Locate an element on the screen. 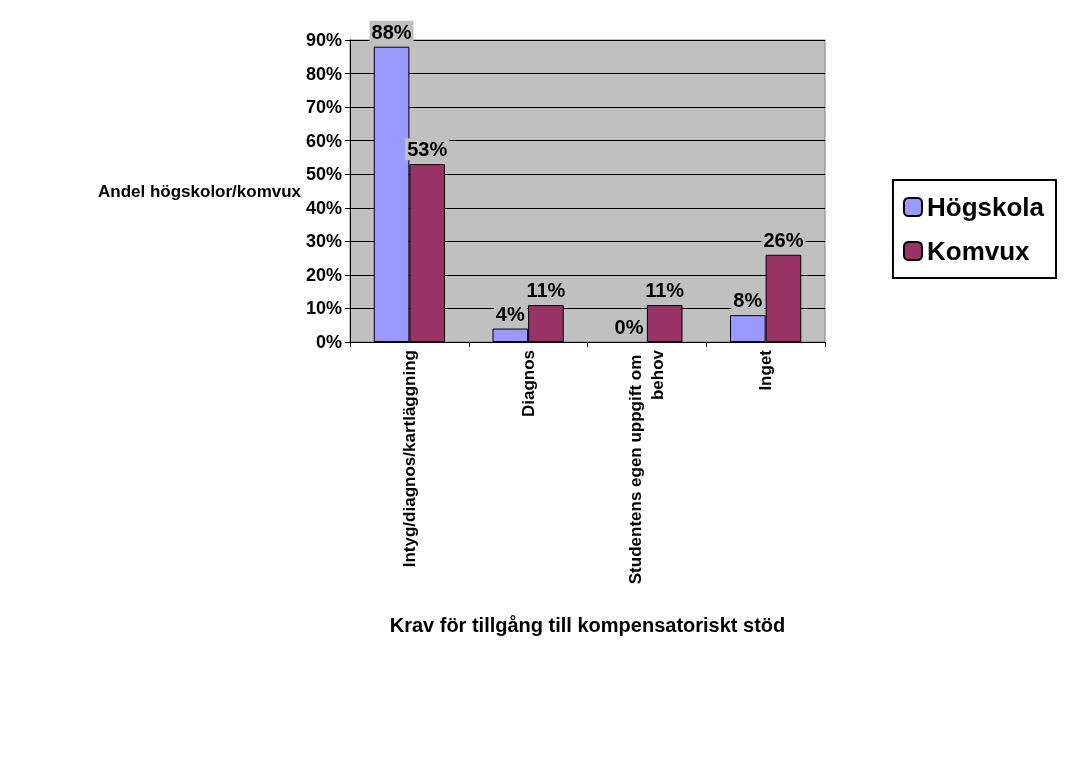 The image size is (1068, 782). y-tick-label: 60% is located at coordinates (323, 140).